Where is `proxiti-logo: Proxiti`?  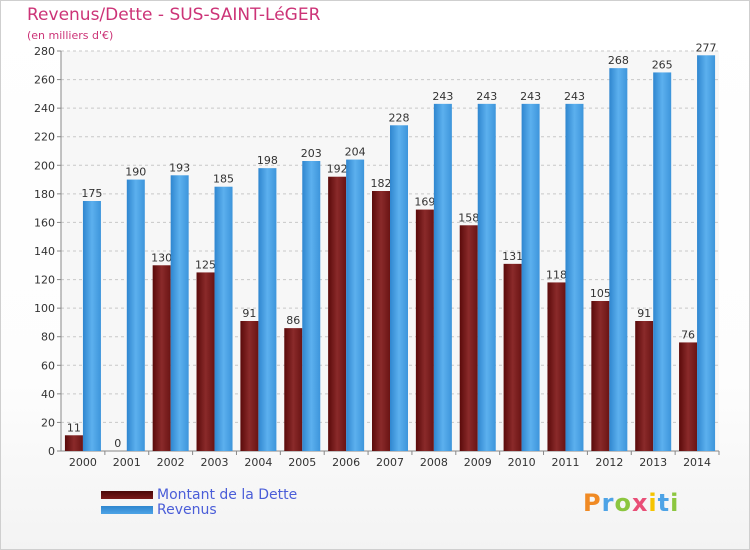 proxiti-logo: Proxiti is located at coordinates (631, 503).